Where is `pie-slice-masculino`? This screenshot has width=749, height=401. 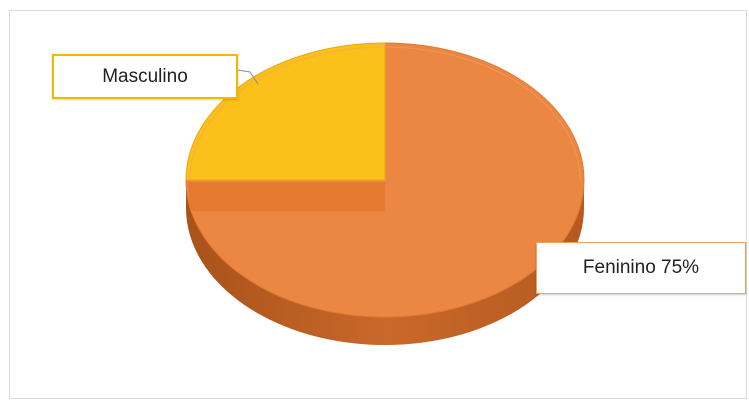 pie-slice-masculino is located at coordinates (285, 111).